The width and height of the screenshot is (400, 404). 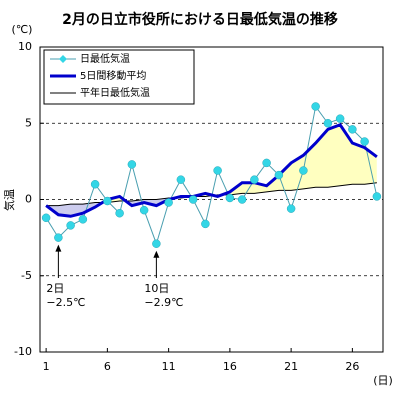 What do you see at coordinates (63, 59) in the screenshot?
I see `legend-marker` at bounding box center [63, 59].